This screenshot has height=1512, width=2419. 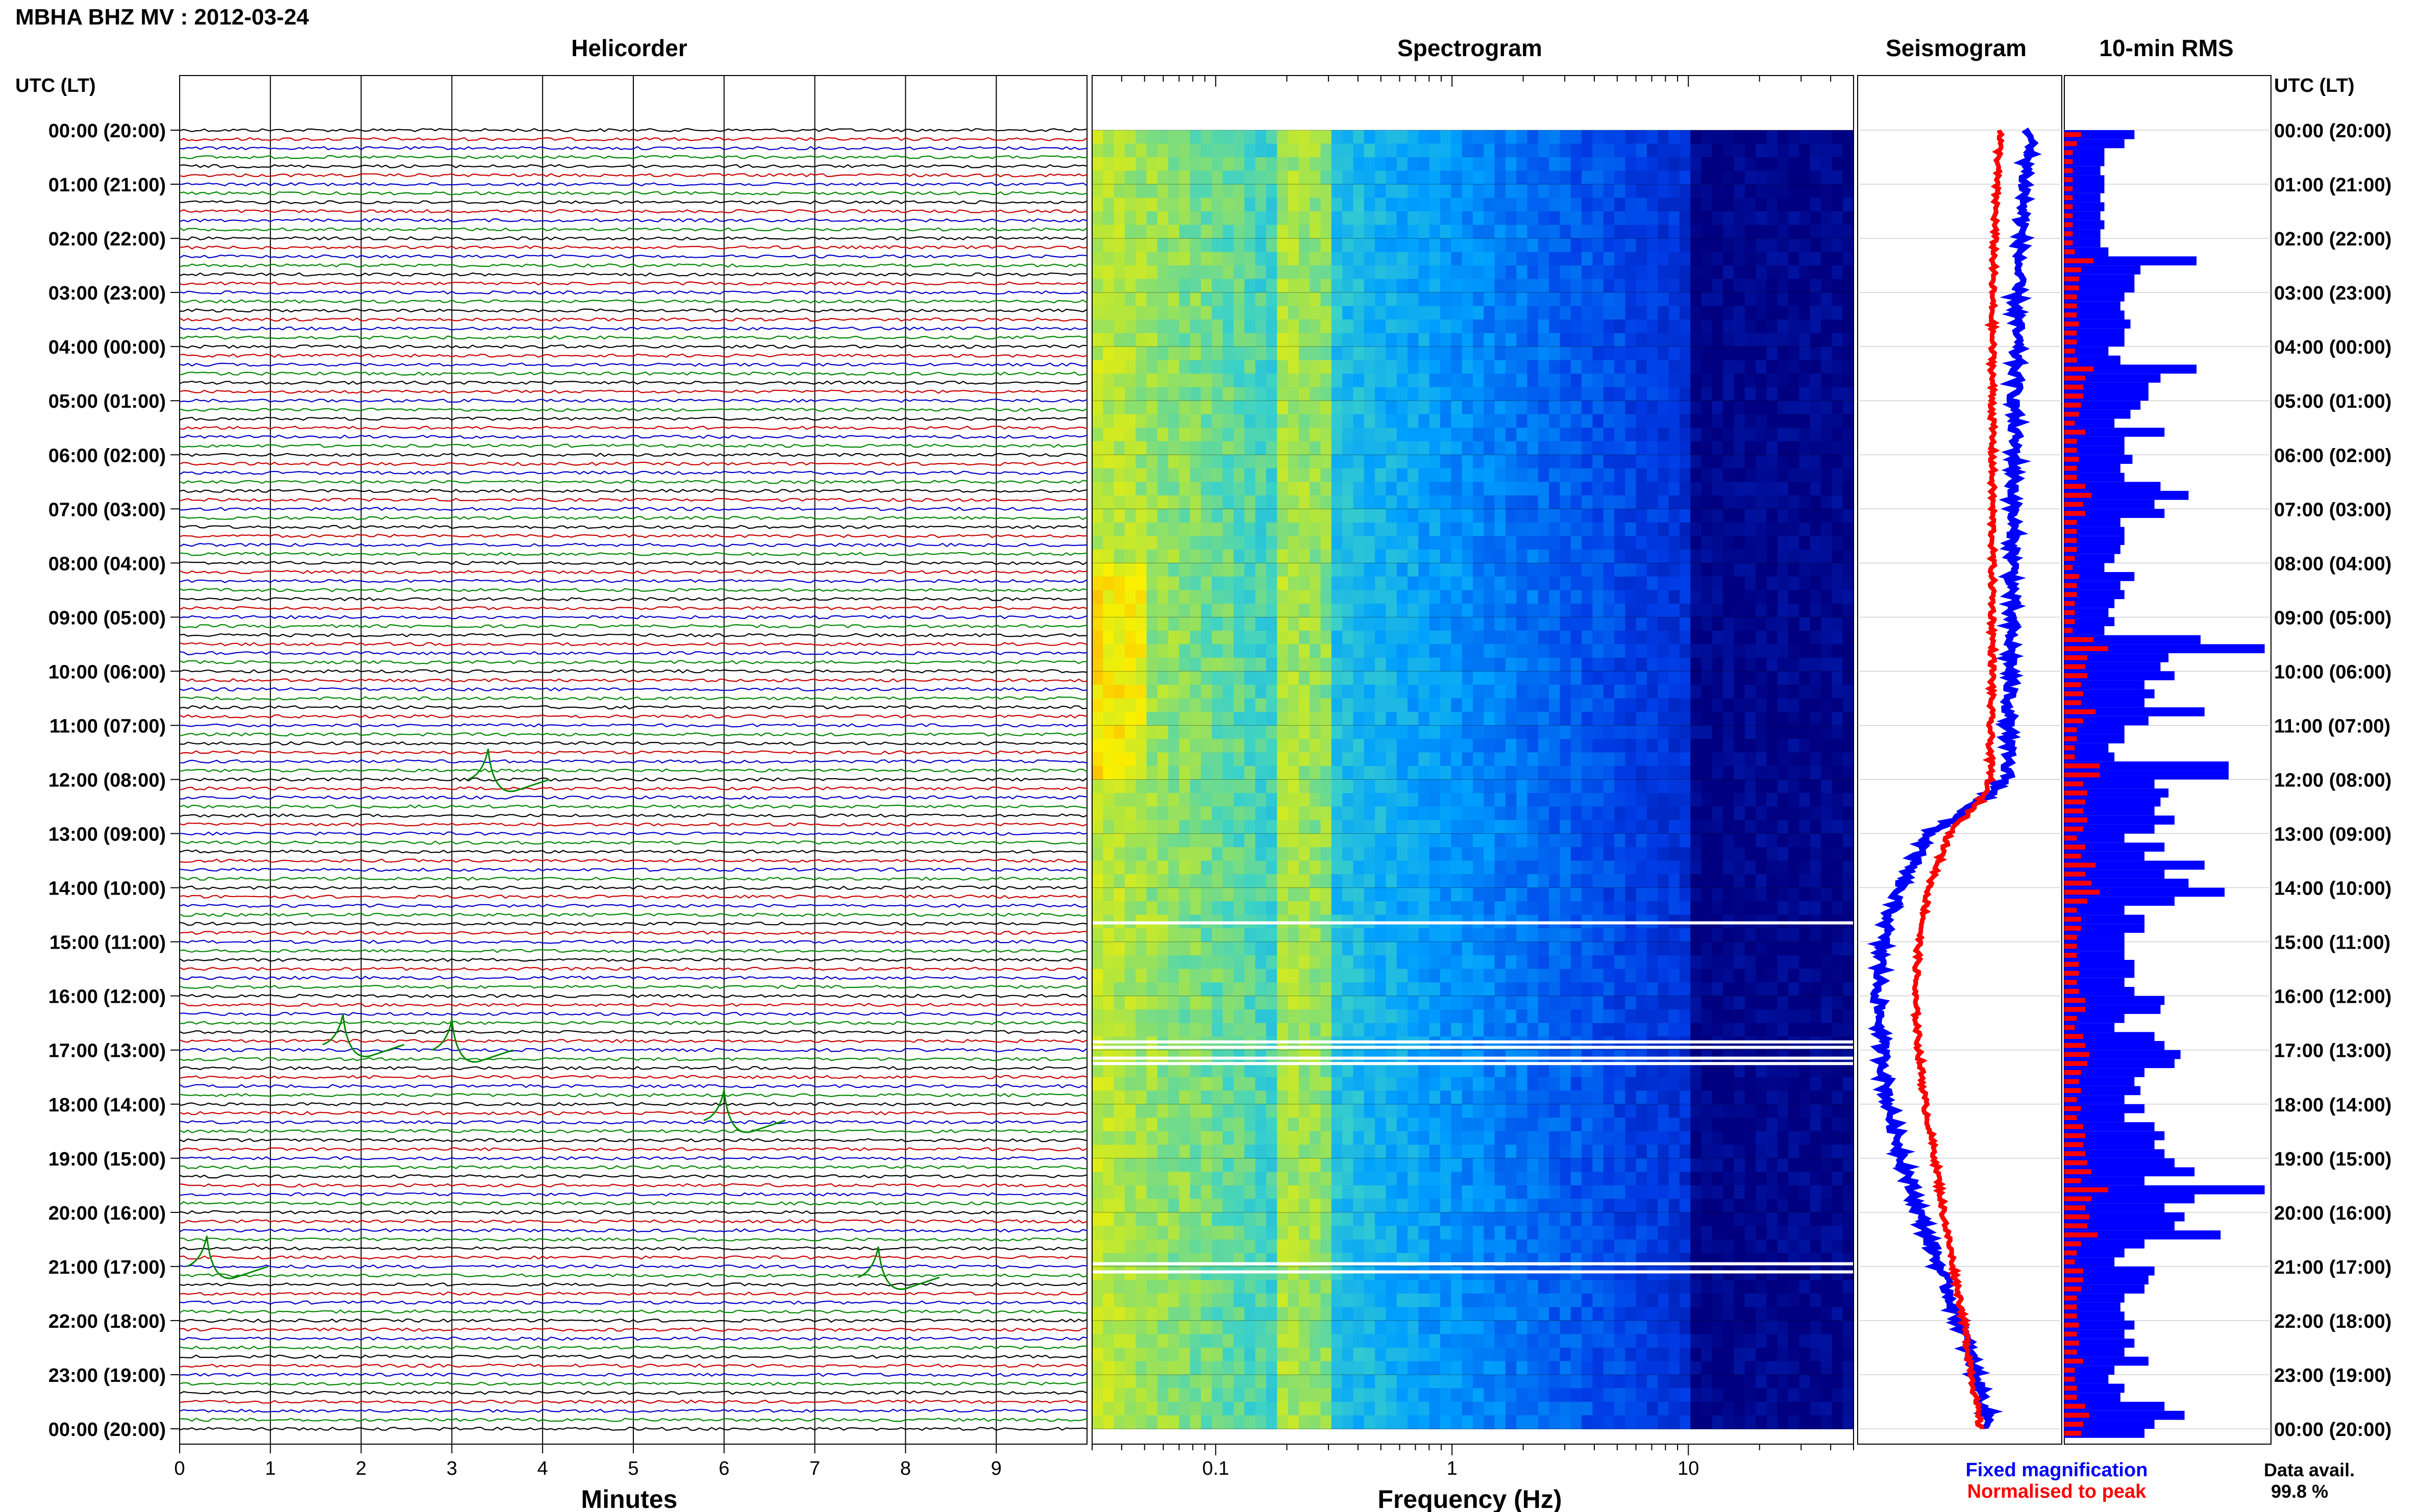 I want to click on helicorder-event, so click(x=227, y=1257).